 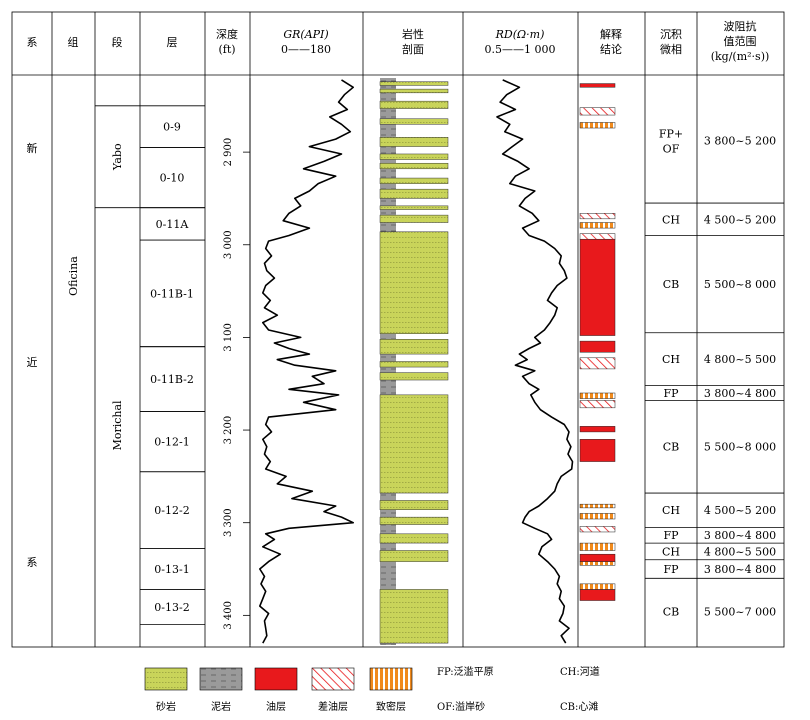 I want to click on header-interpretation-2: 结论, so click(x=611, y=49).